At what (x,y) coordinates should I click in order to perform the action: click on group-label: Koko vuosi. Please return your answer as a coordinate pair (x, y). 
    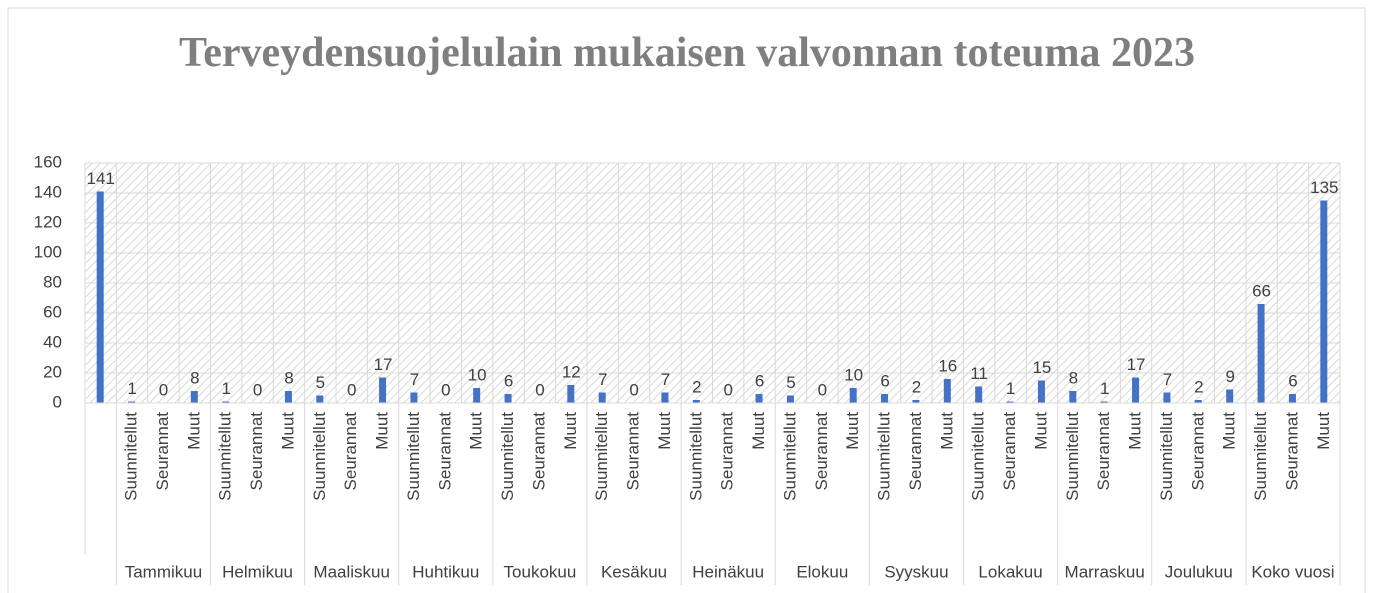
    Looking at the image, I should click on (1292, 571).